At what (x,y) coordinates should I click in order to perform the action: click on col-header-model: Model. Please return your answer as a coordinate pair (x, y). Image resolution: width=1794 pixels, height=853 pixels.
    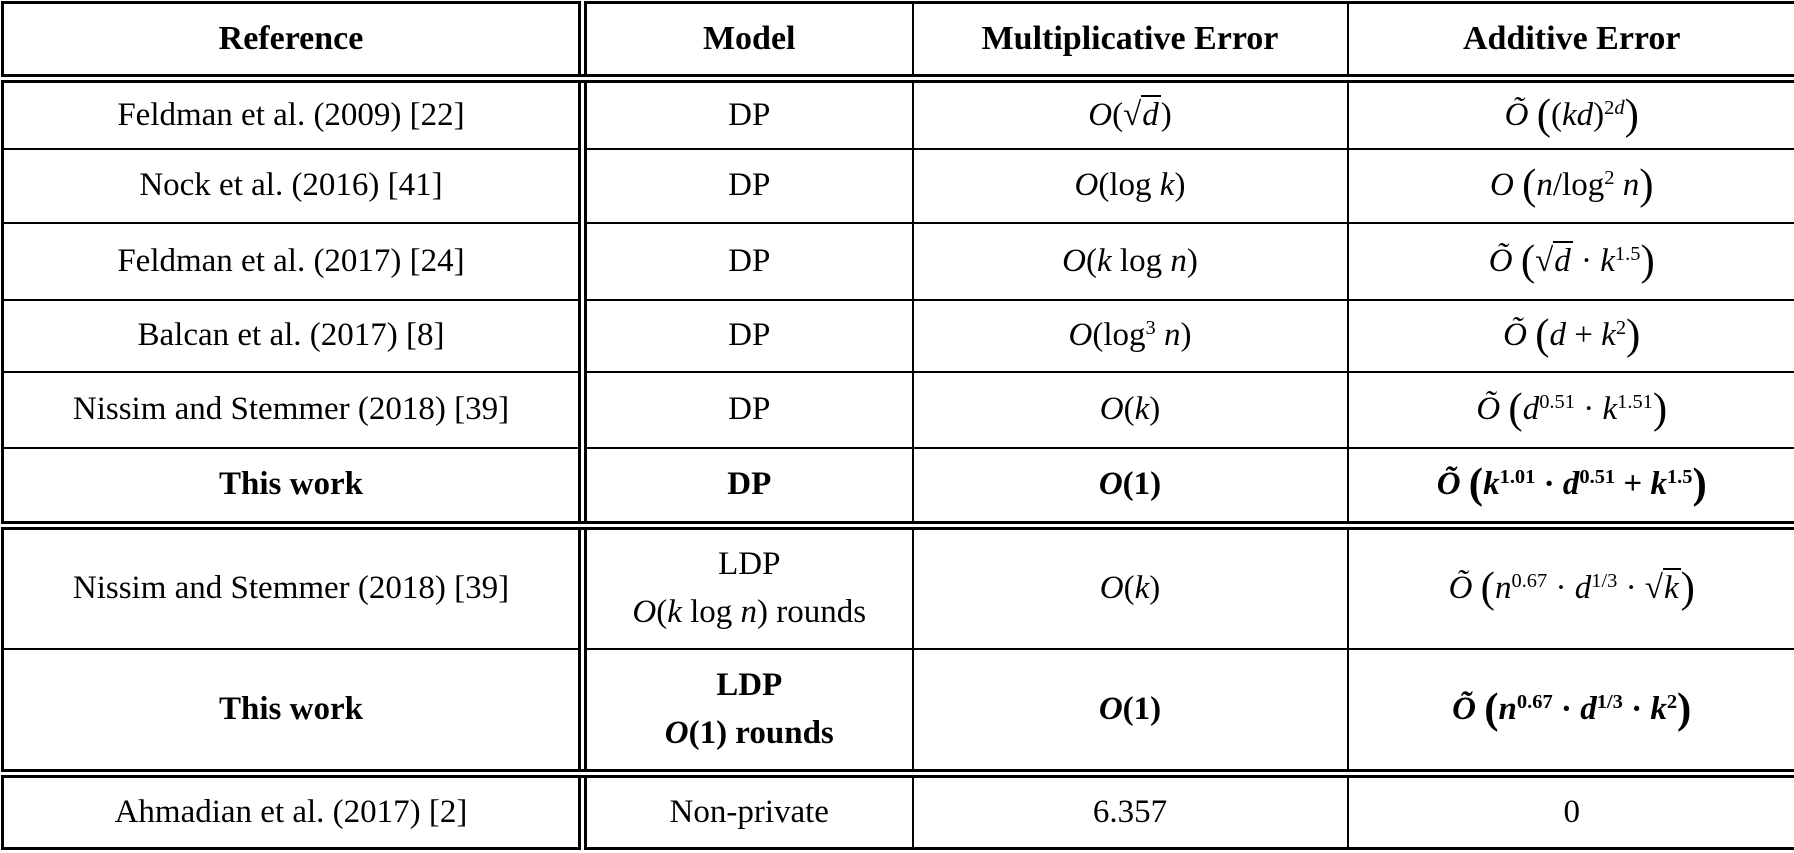
    Looking at the image, I should click on (746, 42).